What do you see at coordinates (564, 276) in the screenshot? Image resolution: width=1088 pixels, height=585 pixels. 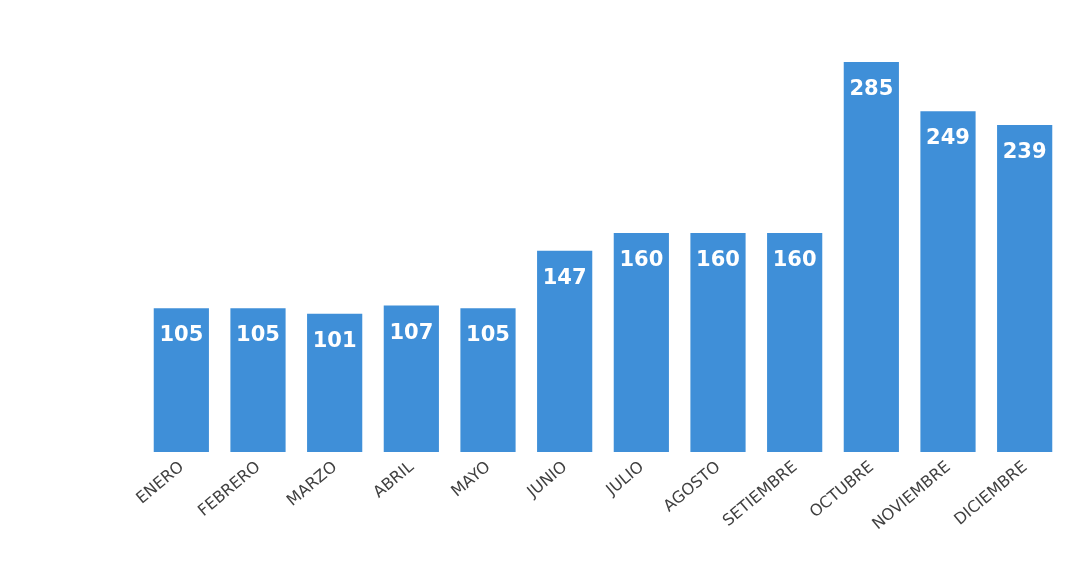 I see `data-label: 147` at bounding box center [564, 276].